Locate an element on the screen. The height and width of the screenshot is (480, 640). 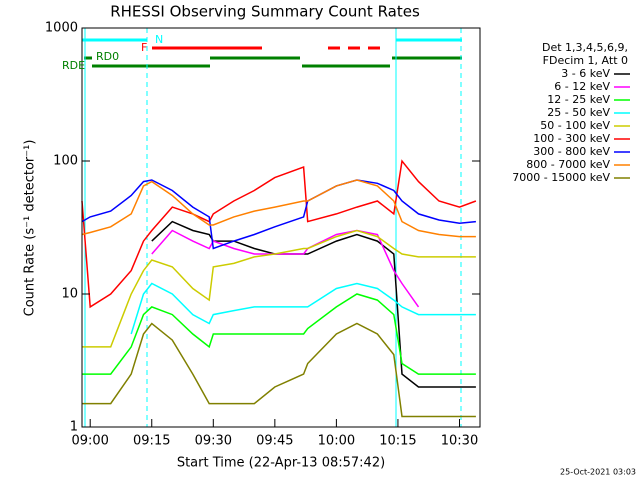
legend-label: 6 - 12 keV is located at coordinates (582, 86).